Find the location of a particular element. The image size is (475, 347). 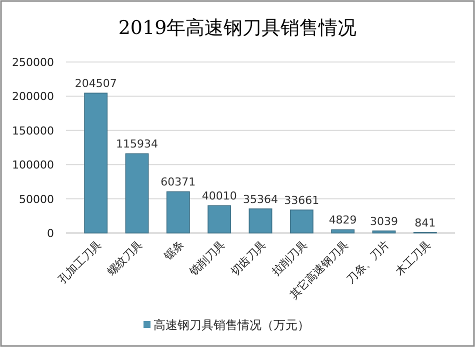

data-label: 4829 is located at coordinates (342, 220).